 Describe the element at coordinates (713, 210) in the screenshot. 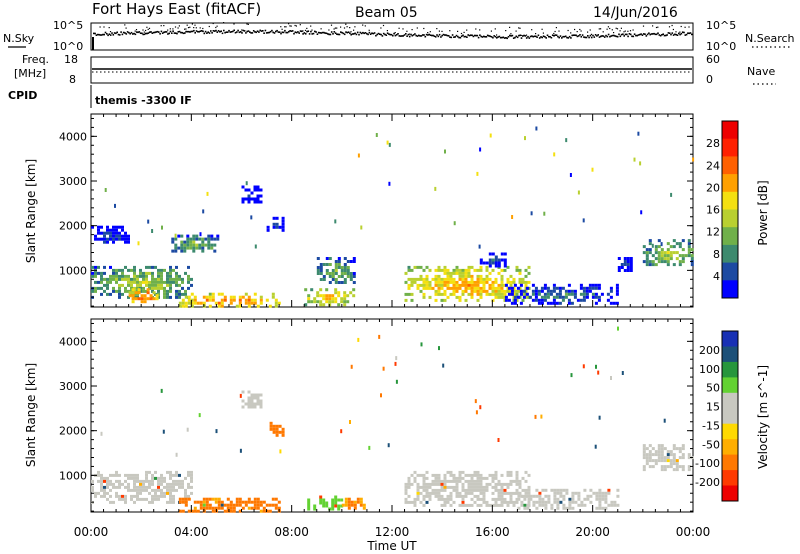

I see `colorbar-tick-label: 16` at that location.